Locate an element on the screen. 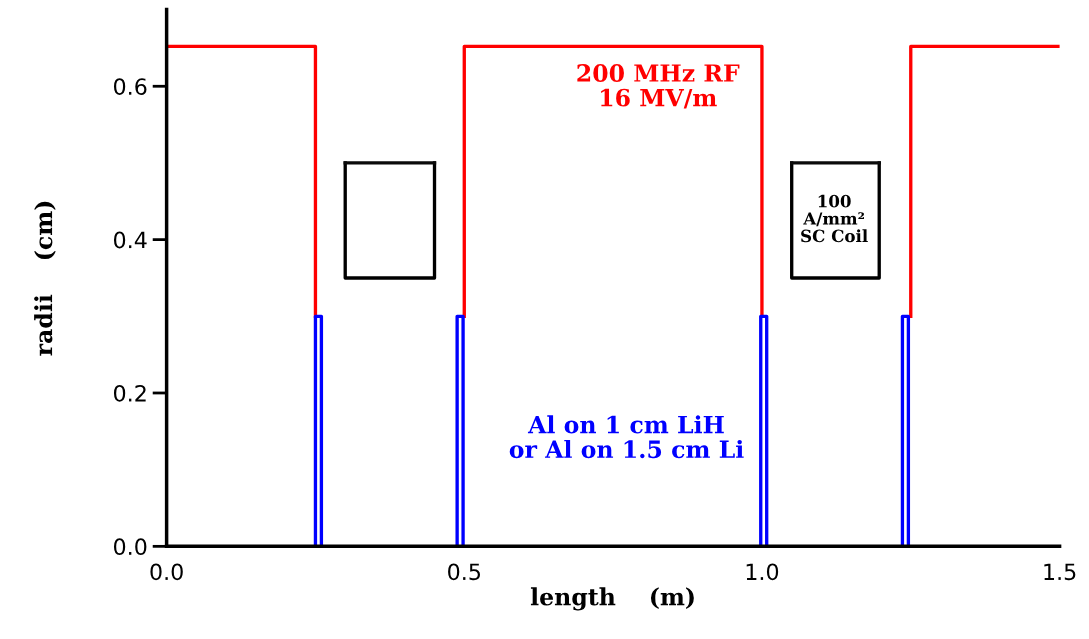  annotation: 200 MHz RF 16 MV/m is located at coordinates (658, 86).